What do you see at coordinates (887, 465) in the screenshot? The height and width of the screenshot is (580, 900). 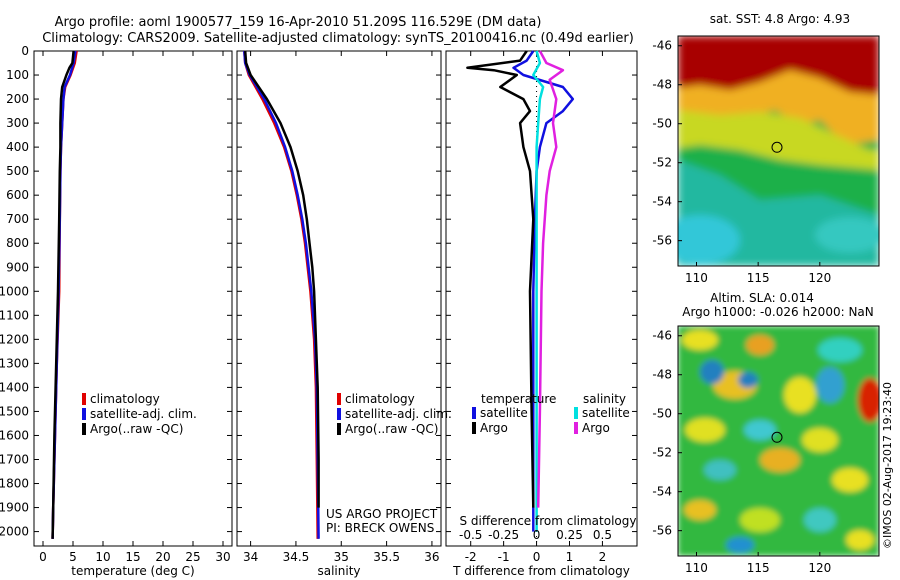 I see `timestamp-stamp: ©IMOS 02-Aug-2017 19:23:40` at bounding box center [887, 465].